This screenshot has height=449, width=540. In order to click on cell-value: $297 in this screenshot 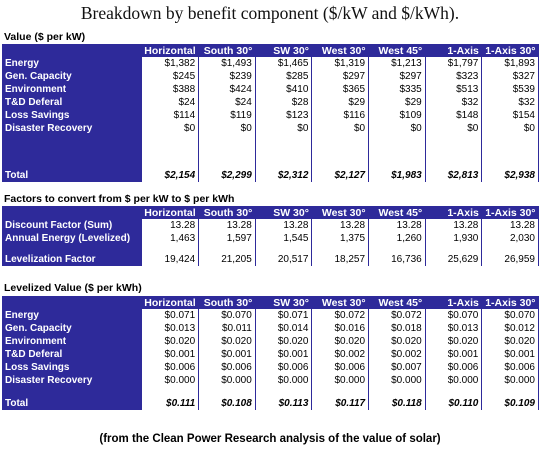, I will do `click(397, 76)`.